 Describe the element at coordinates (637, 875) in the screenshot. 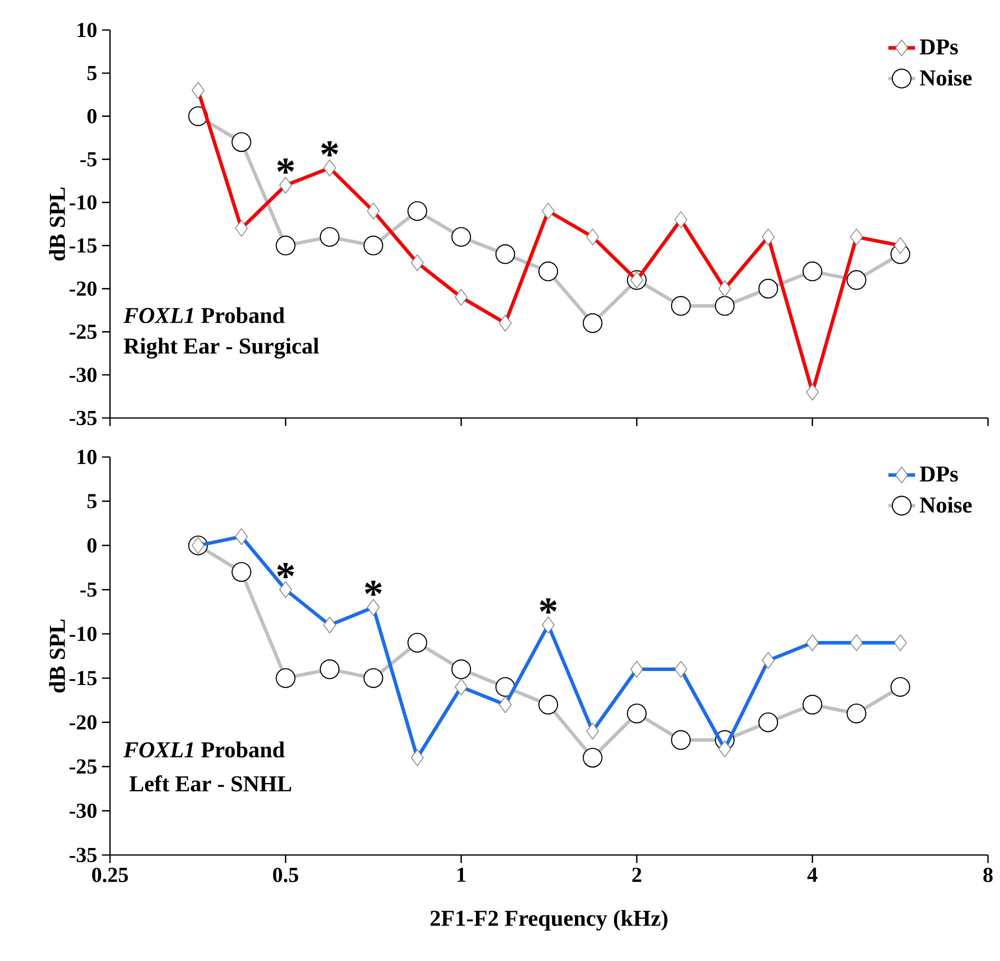

I see `x-tick-label: 2` at that location.